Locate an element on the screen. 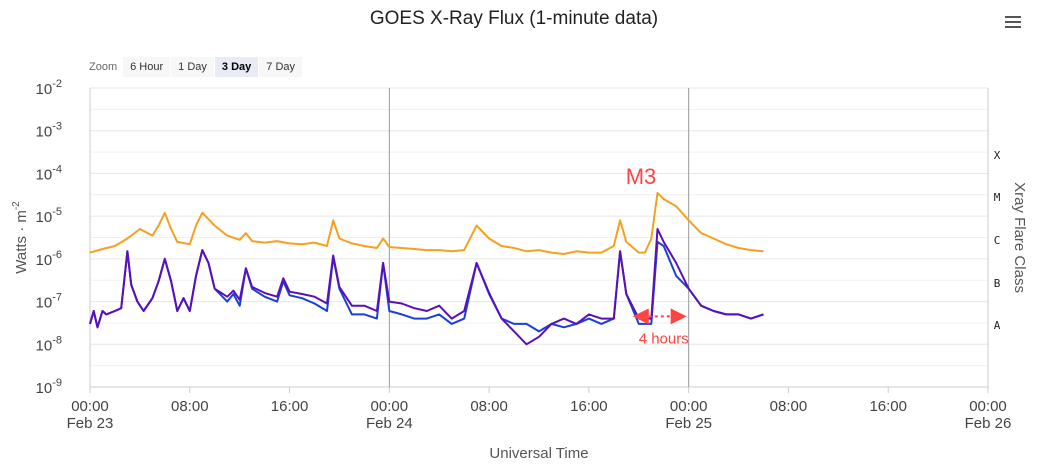 This screenshot has height=467, width=1038. y-tick-label: 10⁻⁹ is located at coordinates (49, 387).